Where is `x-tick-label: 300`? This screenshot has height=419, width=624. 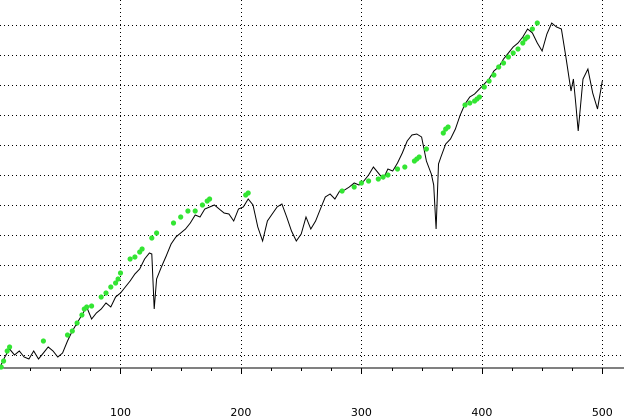
x-tick-label: 300 is located at coordinates (361, 412).